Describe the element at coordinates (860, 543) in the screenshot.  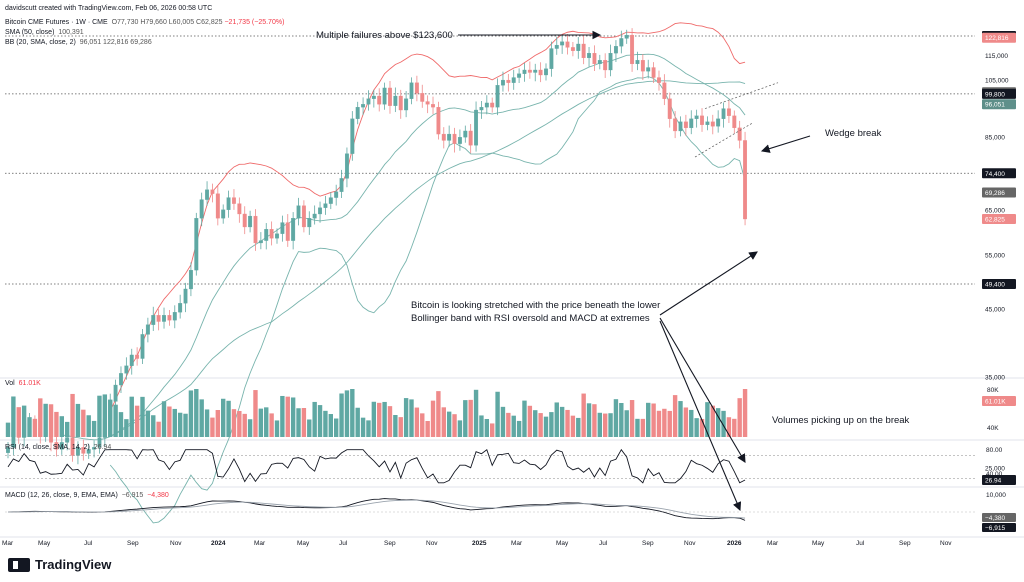
I see `time-axis-tick: Jul` at that location.